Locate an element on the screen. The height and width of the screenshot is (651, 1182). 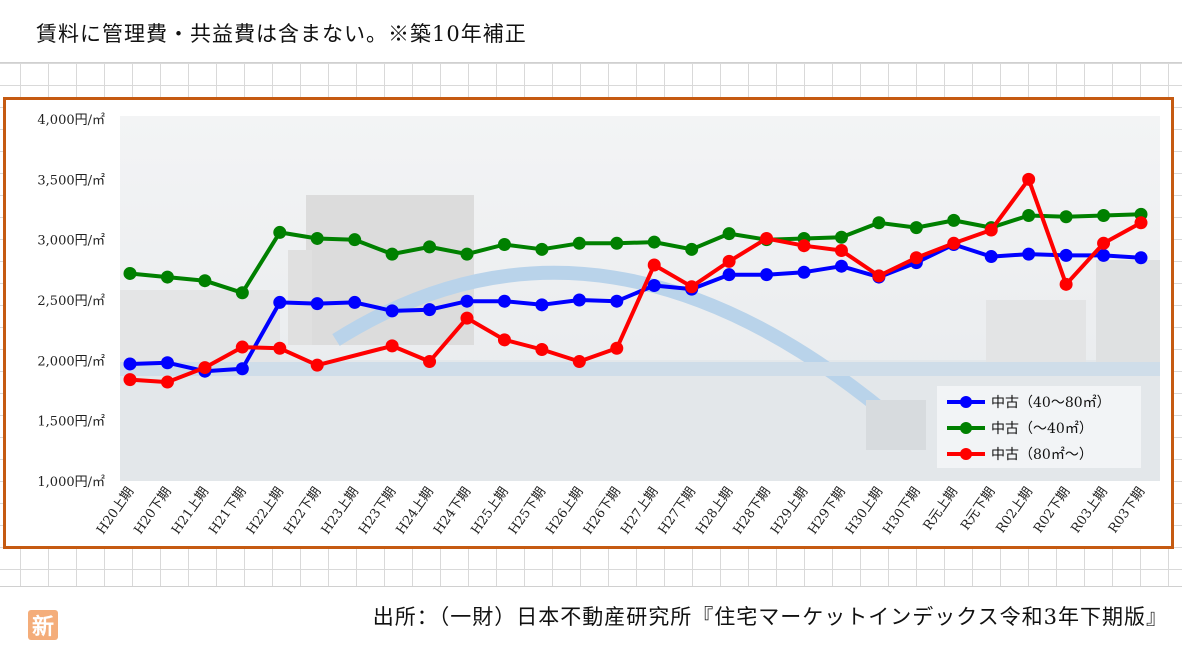
legend: 中古（40〜80㎡） 中古（〜40㎡） 中古（80㎡〜） is located at coordinates (1039, 427).